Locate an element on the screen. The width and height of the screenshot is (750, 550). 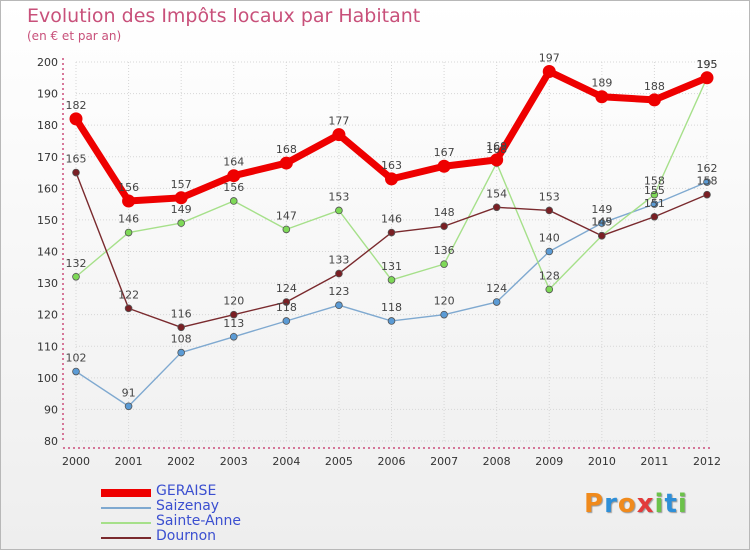
y-tick-label: 200 is located at coordinates (47, 62).